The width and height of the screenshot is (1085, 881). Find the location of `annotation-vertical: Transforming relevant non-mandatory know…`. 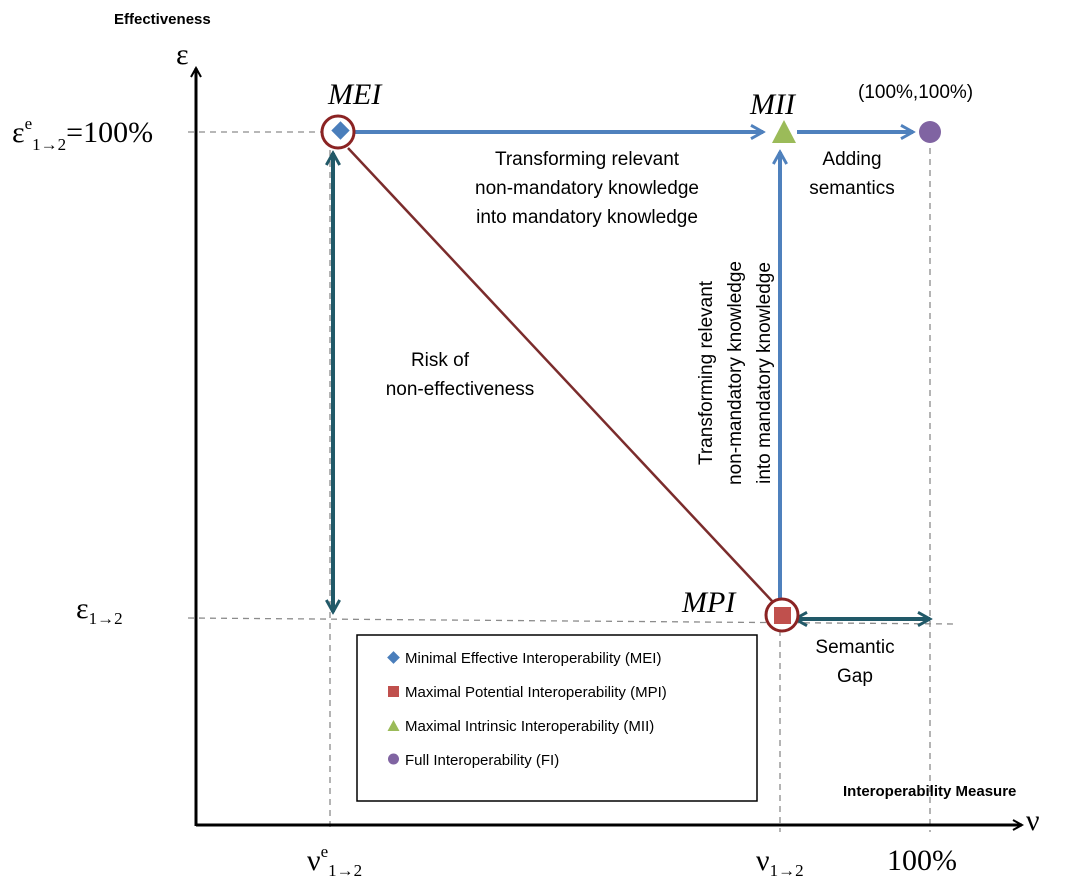

annotation-vertical: Transforming relevant non-mandatory know… is located at coordinates (735, 373).